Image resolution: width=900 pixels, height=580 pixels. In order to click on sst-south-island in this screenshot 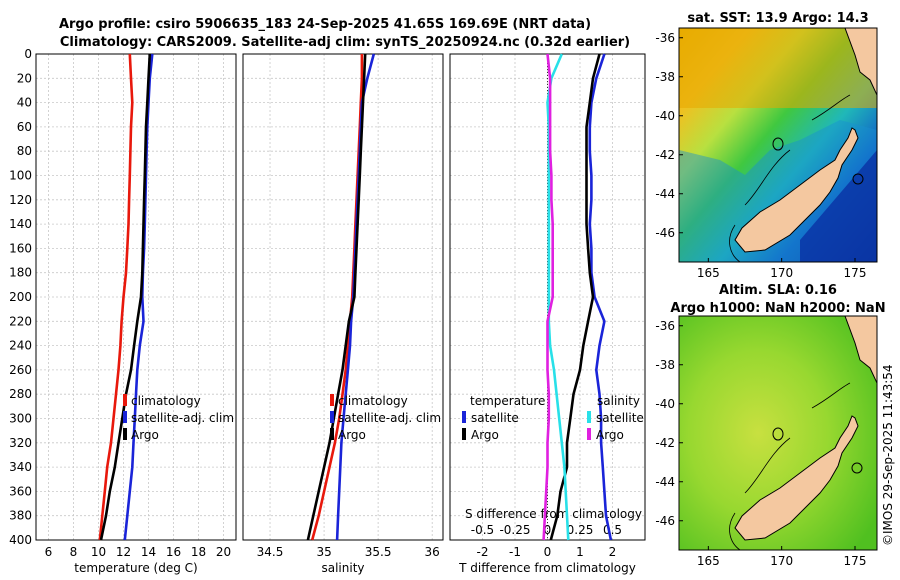, I will do `click(796, 190)`.